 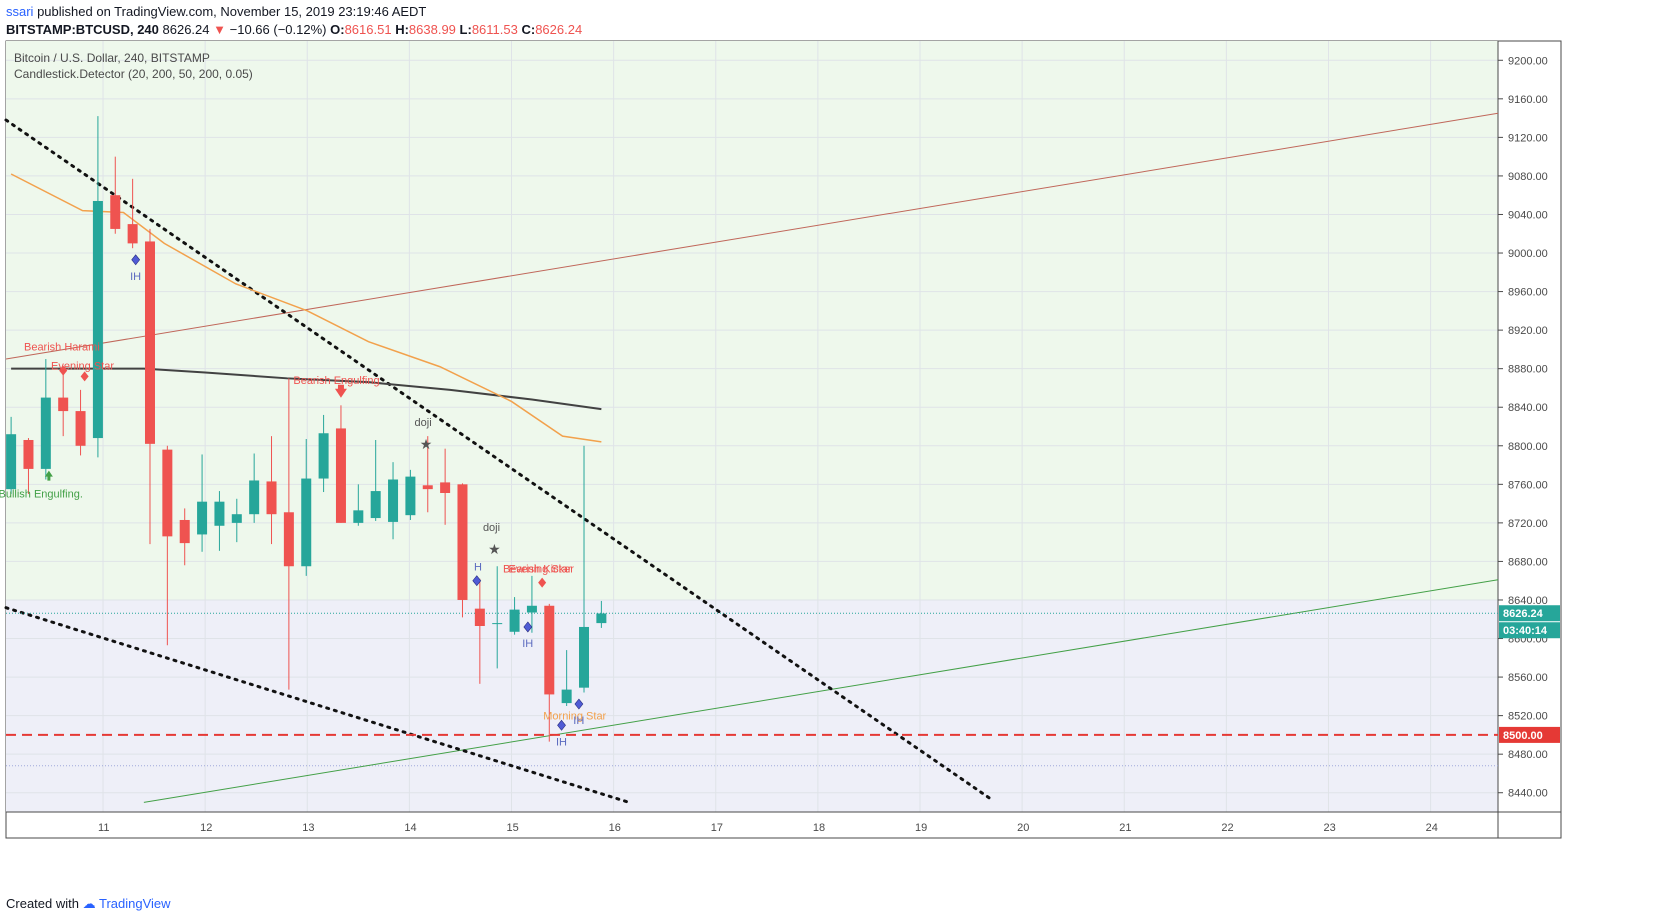 What do you see at coordinates (478, 568) in the screenshot?
I see `pattern-label: H` at bounding box center [478, 568].